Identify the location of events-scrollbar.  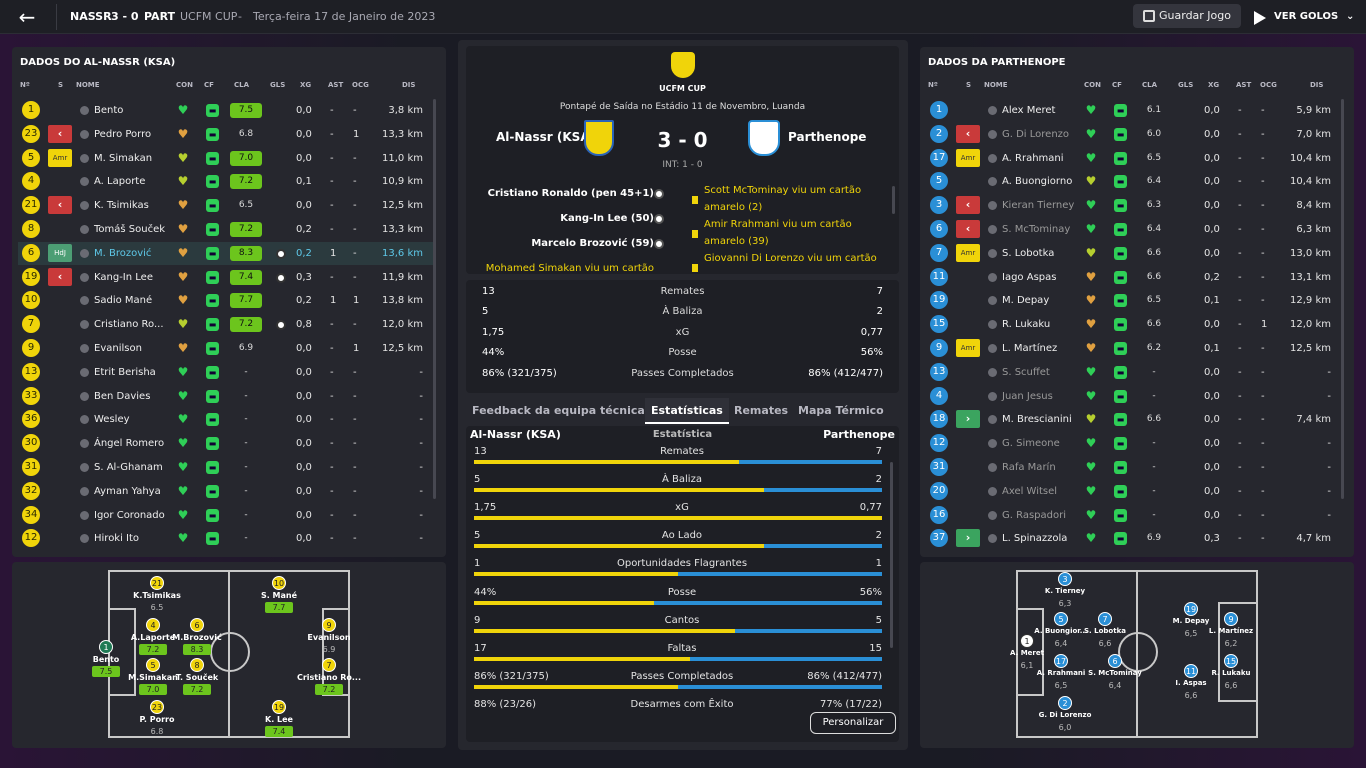
(893, 200).